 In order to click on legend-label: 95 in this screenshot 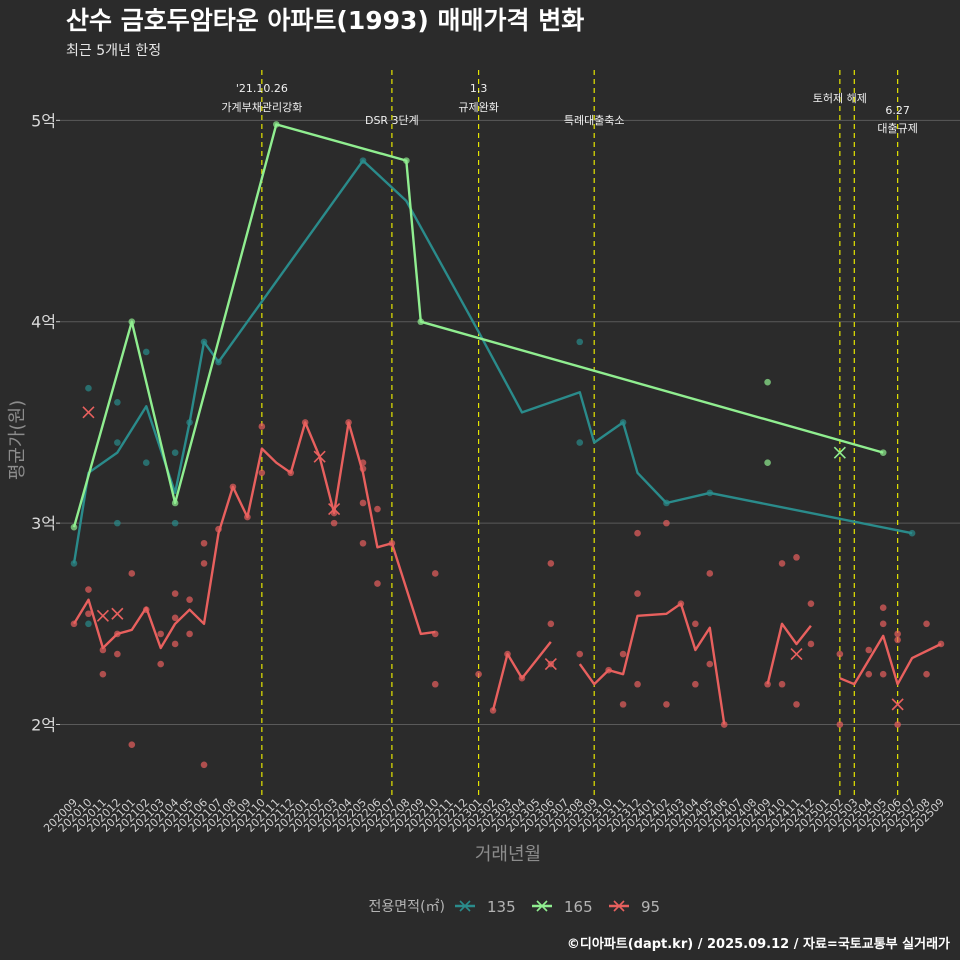, I will do `click(650, 907)`.